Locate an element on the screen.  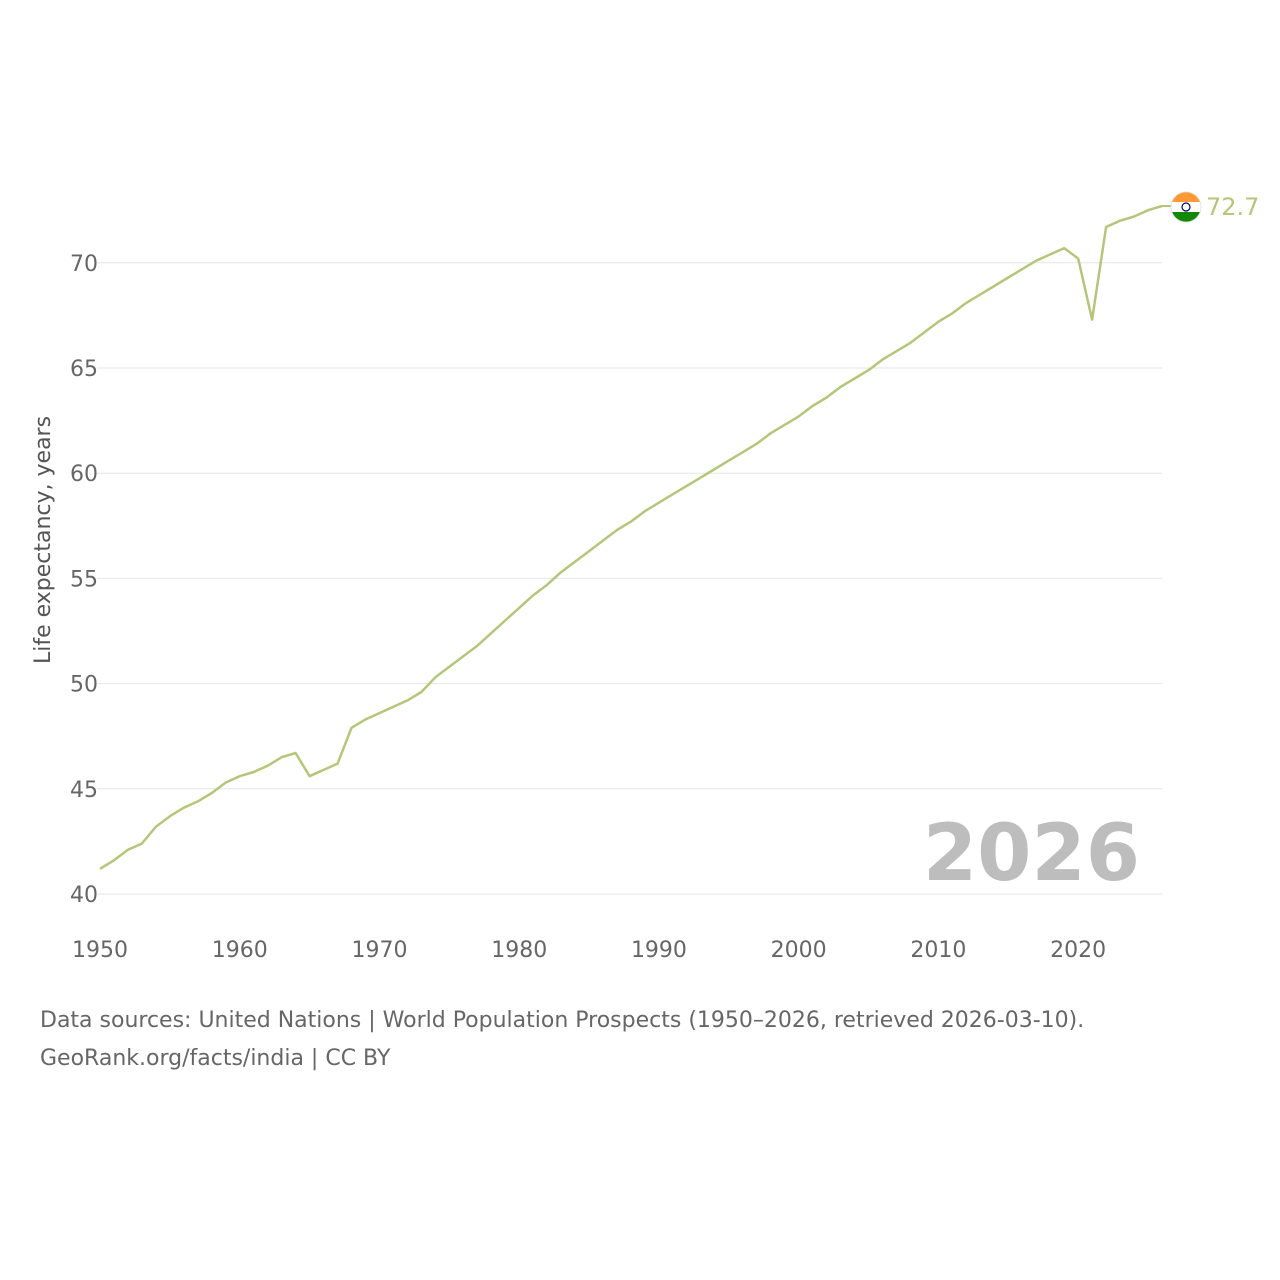
x-tick-label: 1950 is located at coordinates (100, 950).